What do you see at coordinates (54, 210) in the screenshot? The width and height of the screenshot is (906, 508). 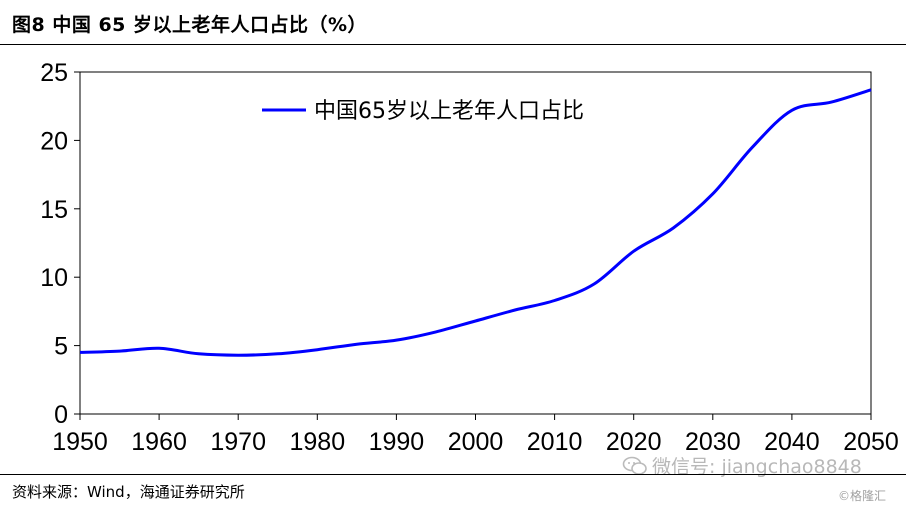 I see `y-tick-label: 15` at bounding box center [54, 210].